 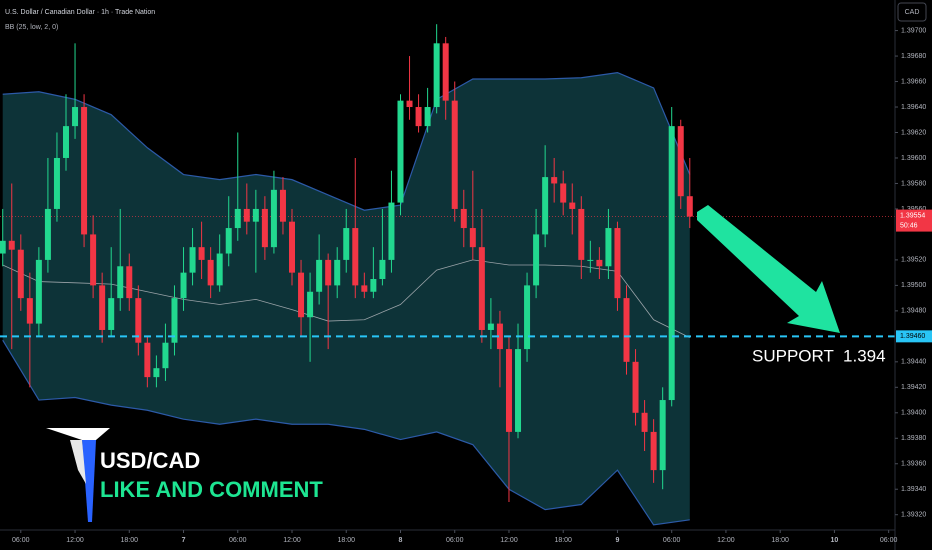 What do you see at coordinates (913, 285) in the screenshot?
I see `y-tick-label: 1.39500` at bounding box center [913, 285].